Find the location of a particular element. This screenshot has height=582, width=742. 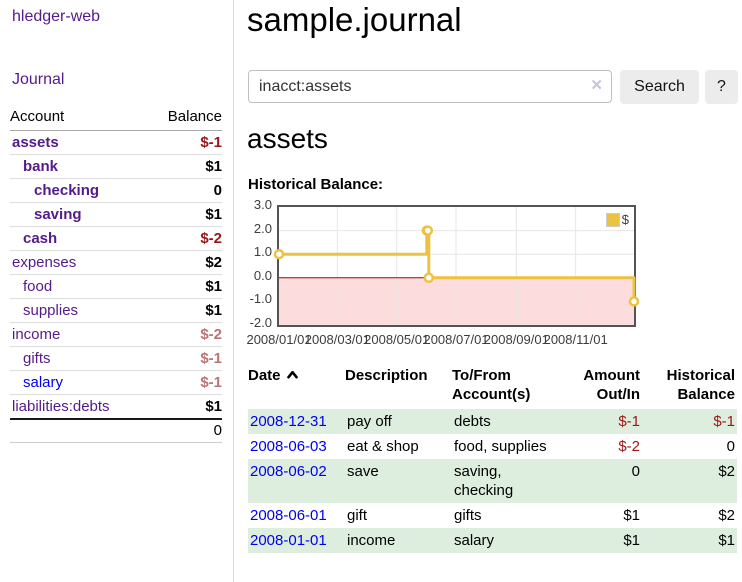

transaction-date-link: 2008-06-02 is located at coordinates (288, 471).